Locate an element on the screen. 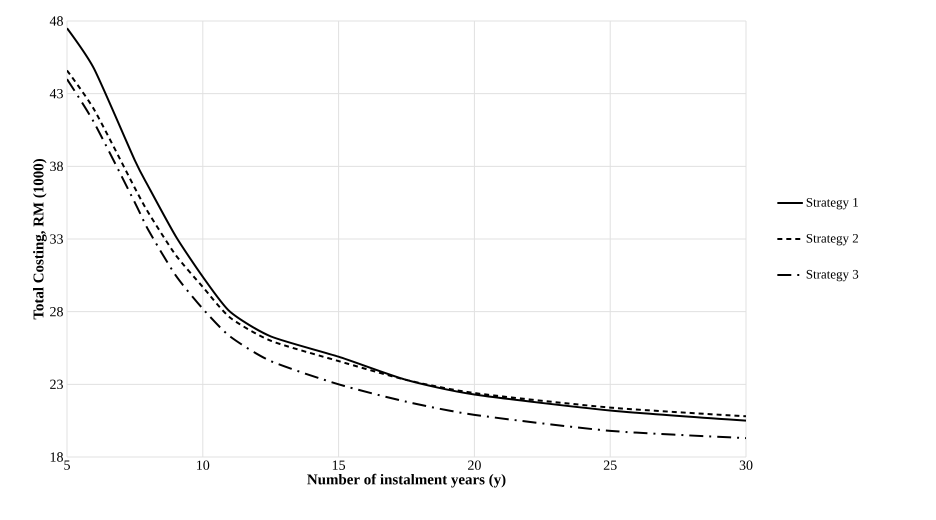 The height and width of the screenshot is (520, 936). x-tick-label: 30 is located at coordinates (746, 465).